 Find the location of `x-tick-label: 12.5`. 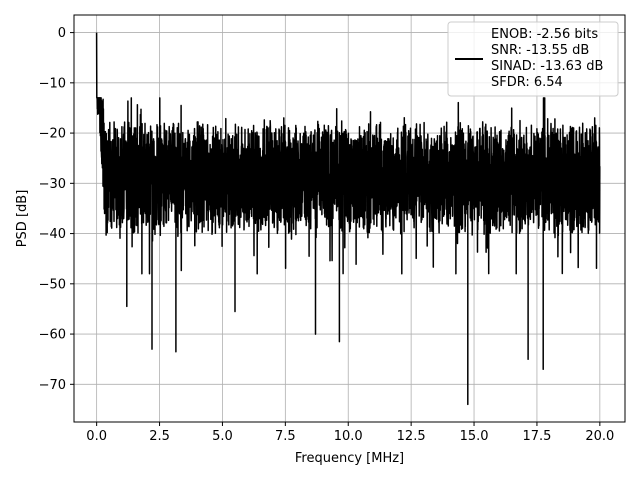

x-tick-label: 12.5 is located at coordinates (411, 436).